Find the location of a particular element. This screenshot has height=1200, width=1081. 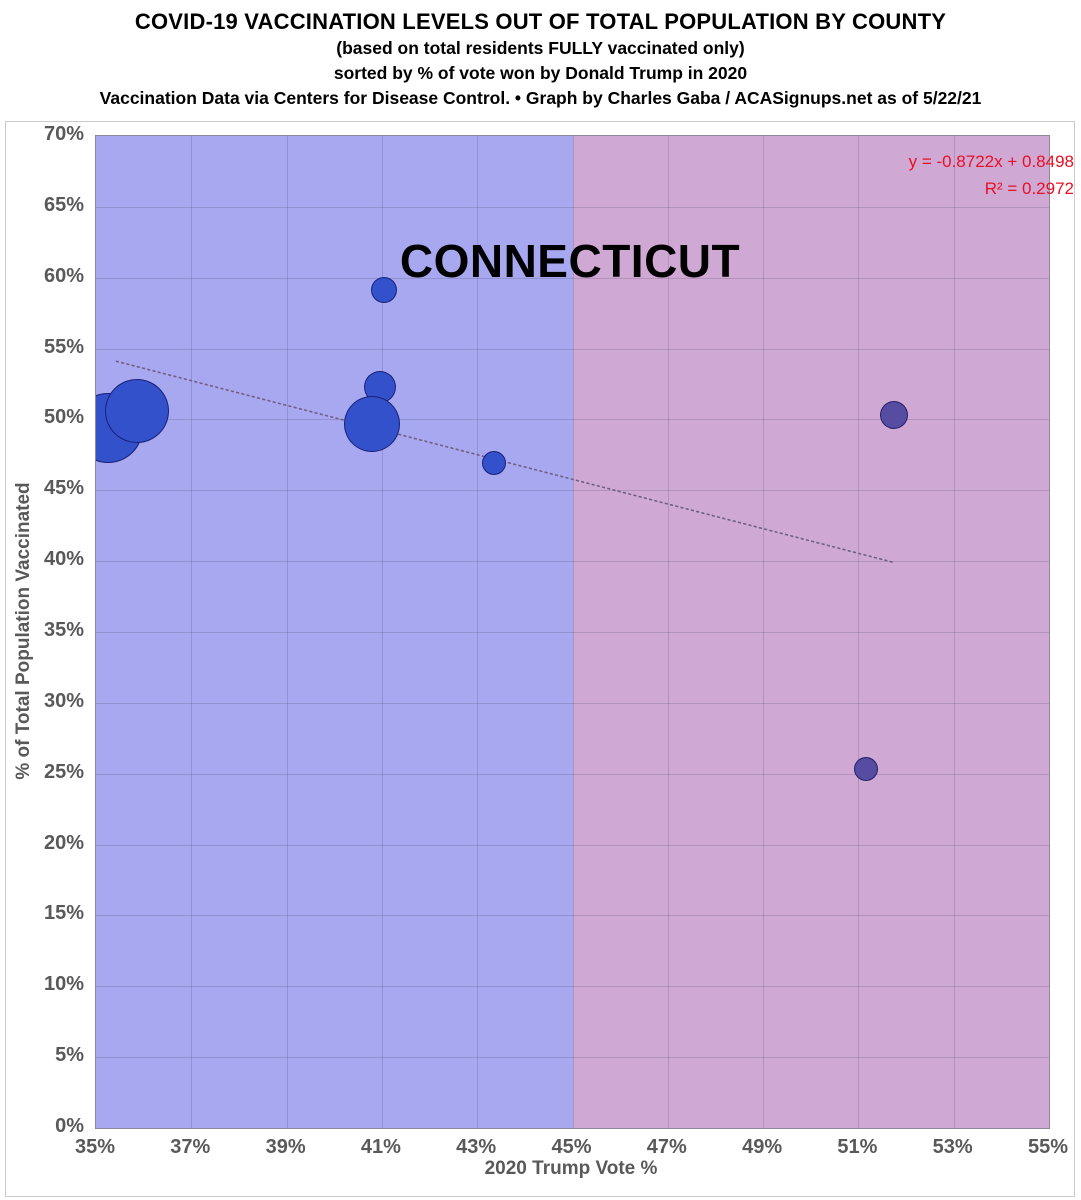

y-tick-label: 35% is located at coordinates (63, 630).